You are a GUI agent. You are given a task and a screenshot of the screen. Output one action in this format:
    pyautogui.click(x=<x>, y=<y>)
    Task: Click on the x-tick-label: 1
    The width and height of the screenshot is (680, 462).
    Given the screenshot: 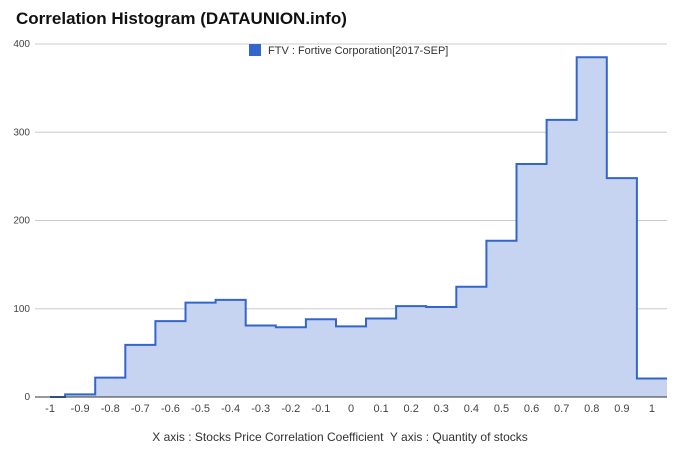 What is the action you would take?
    pyautogui.click(x=652, y=409)
    